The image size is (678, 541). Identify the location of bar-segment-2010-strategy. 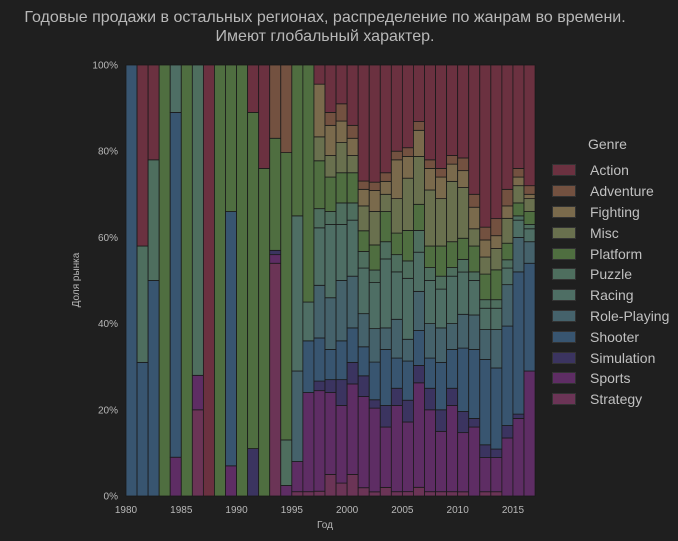
(463, 494).